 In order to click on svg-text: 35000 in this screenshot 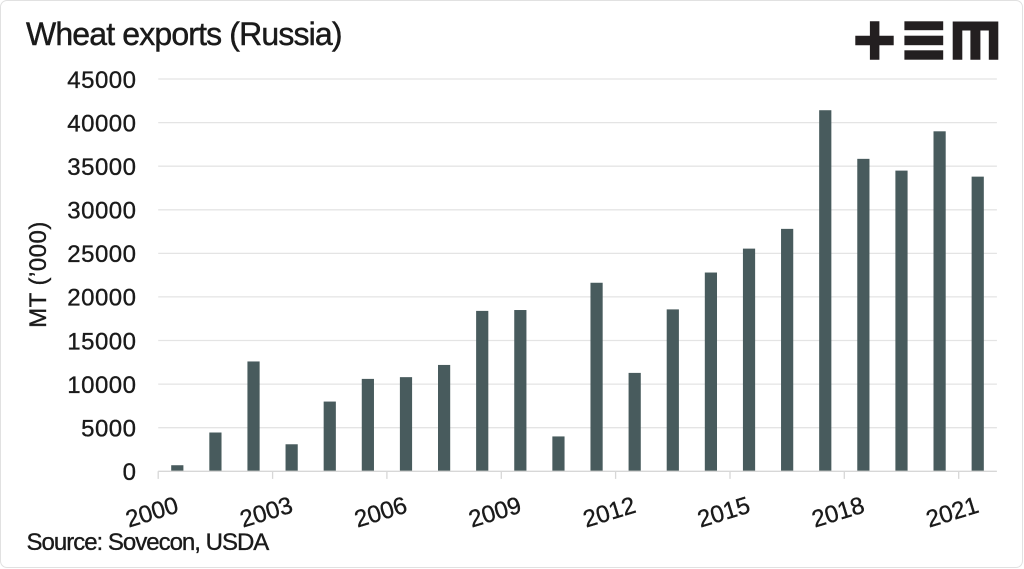, I will do `click(101, 167)`.